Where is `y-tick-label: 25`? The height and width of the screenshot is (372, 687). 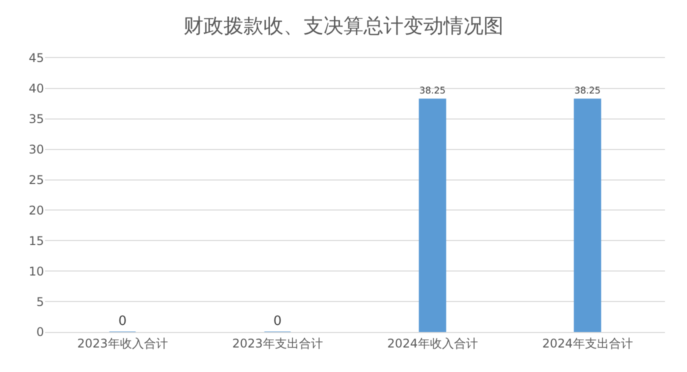 y-tick-label: 25 is located at coordinates (36, 179).